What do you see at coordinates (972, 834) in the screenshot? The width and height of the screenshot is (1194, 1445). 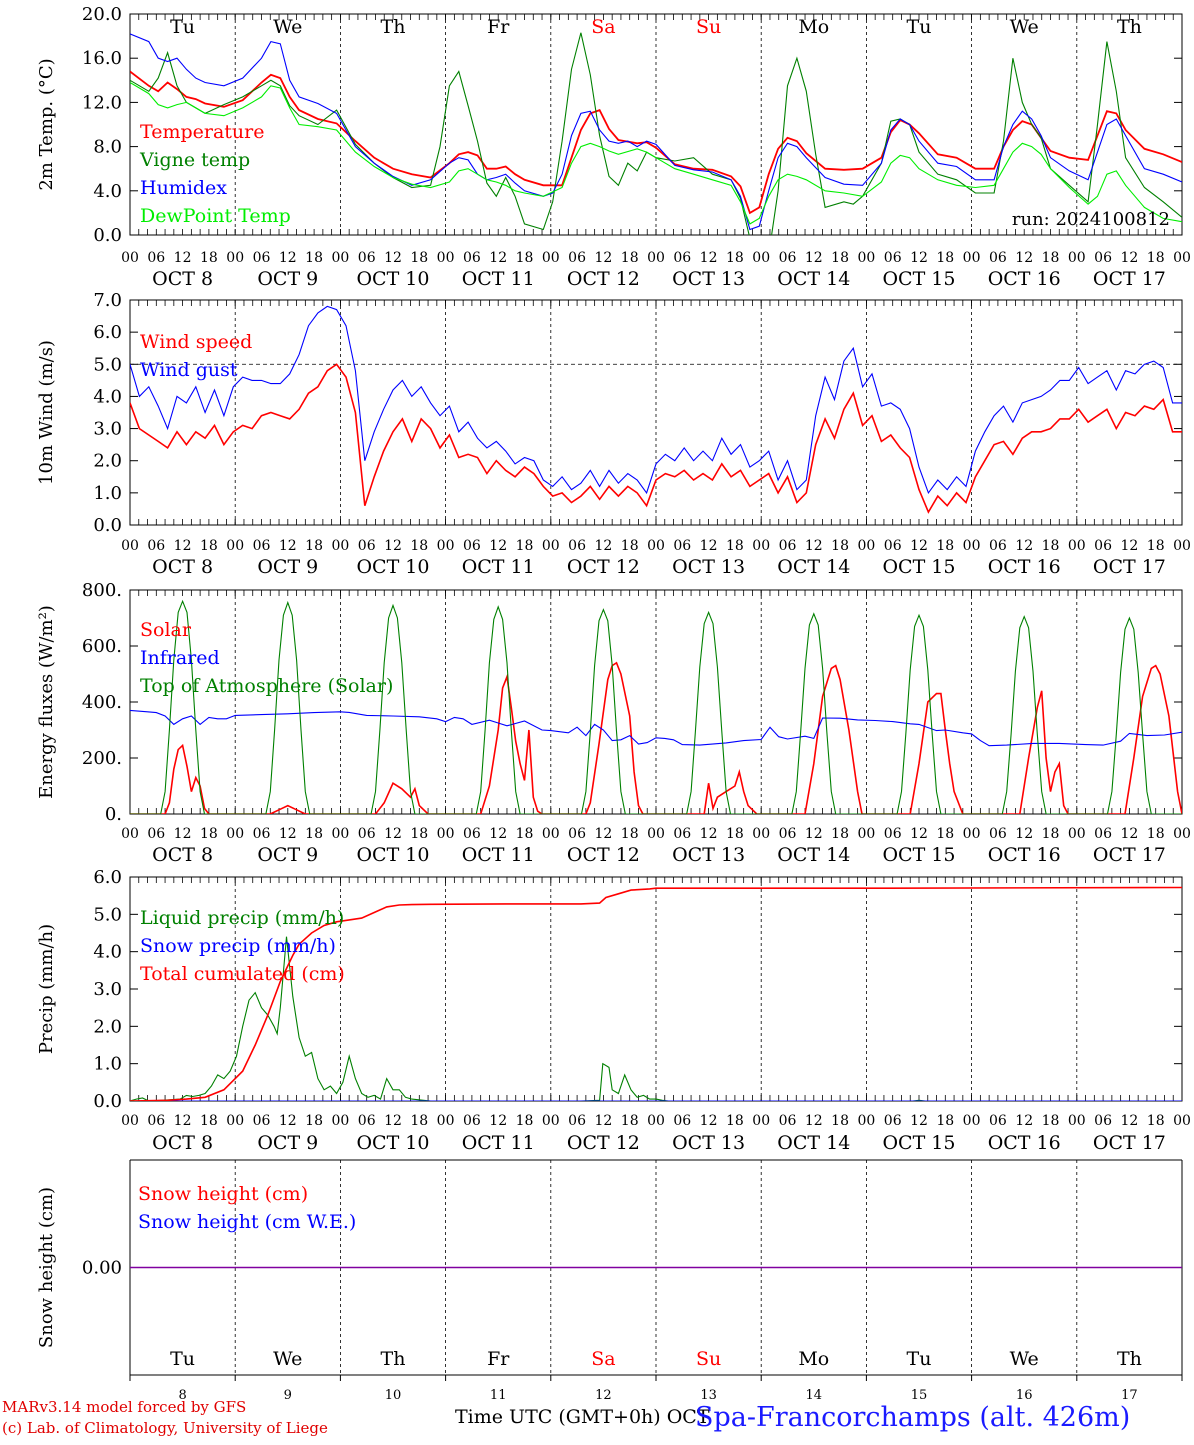 I see `energy-hour-label: 00` at bounding box center [972, 834].